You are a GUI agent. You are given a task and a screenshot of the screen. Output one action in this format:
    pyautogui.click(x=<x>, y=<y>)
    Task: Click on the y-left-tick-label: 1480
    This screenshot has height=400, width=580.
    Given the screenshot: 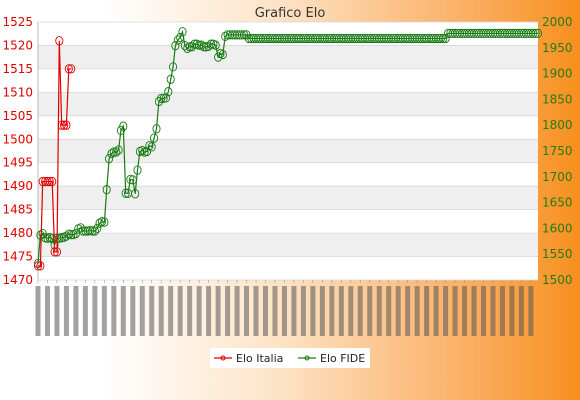 What is the action you would take?
    pyautogui.click(x=17, y=233)
    